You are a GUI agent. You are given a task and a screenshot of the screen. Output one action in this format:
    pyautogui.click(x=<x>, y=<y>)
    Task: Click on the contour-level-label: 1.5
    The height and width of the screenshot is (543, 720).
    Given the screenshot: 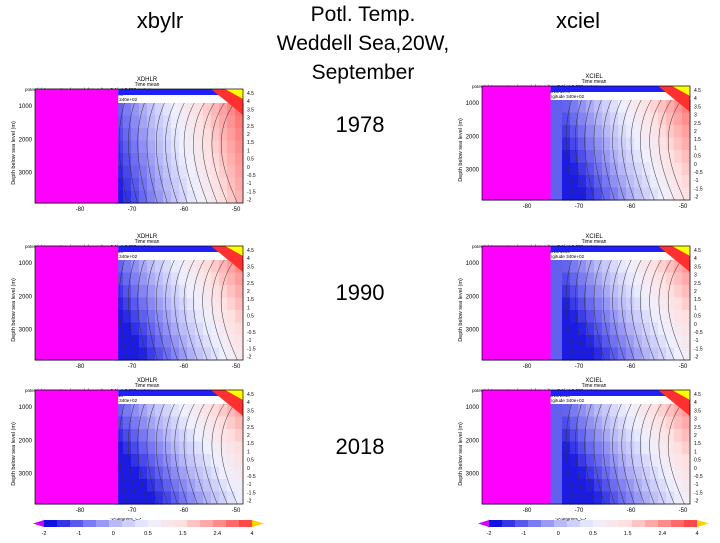 What is the action you would take?
    pyautogui.click(x=250, y=300)
    